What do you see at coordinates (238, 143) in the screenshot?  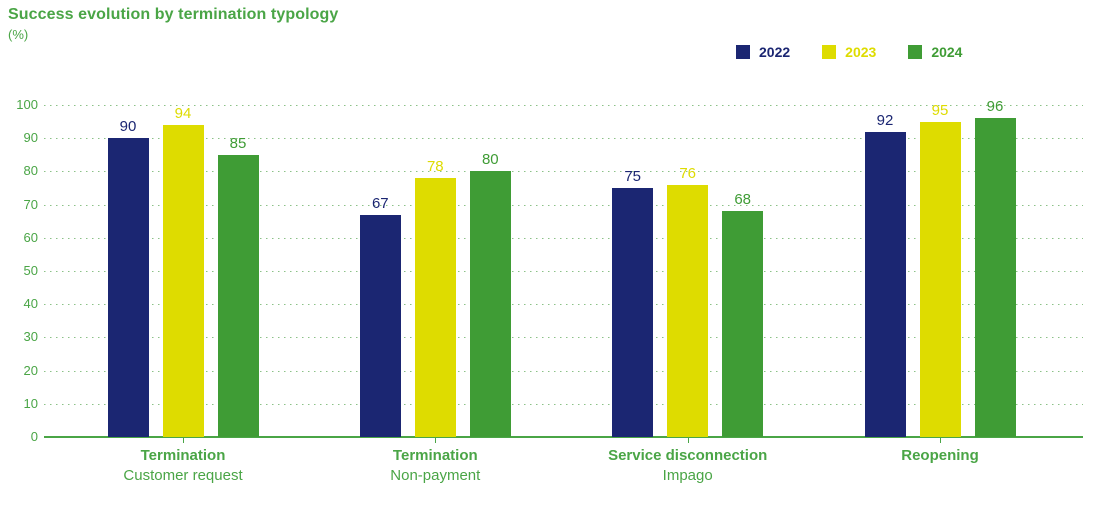 I see `bar-value-label: 85` at bounding box center [238, 143].